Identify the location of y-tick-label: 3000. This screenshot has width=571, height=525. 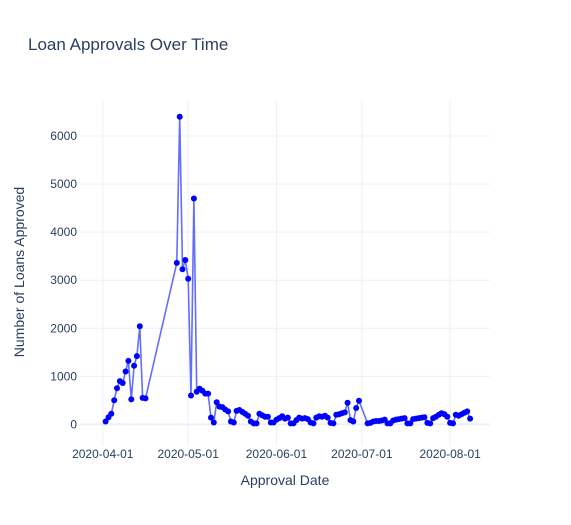
(63, 280).